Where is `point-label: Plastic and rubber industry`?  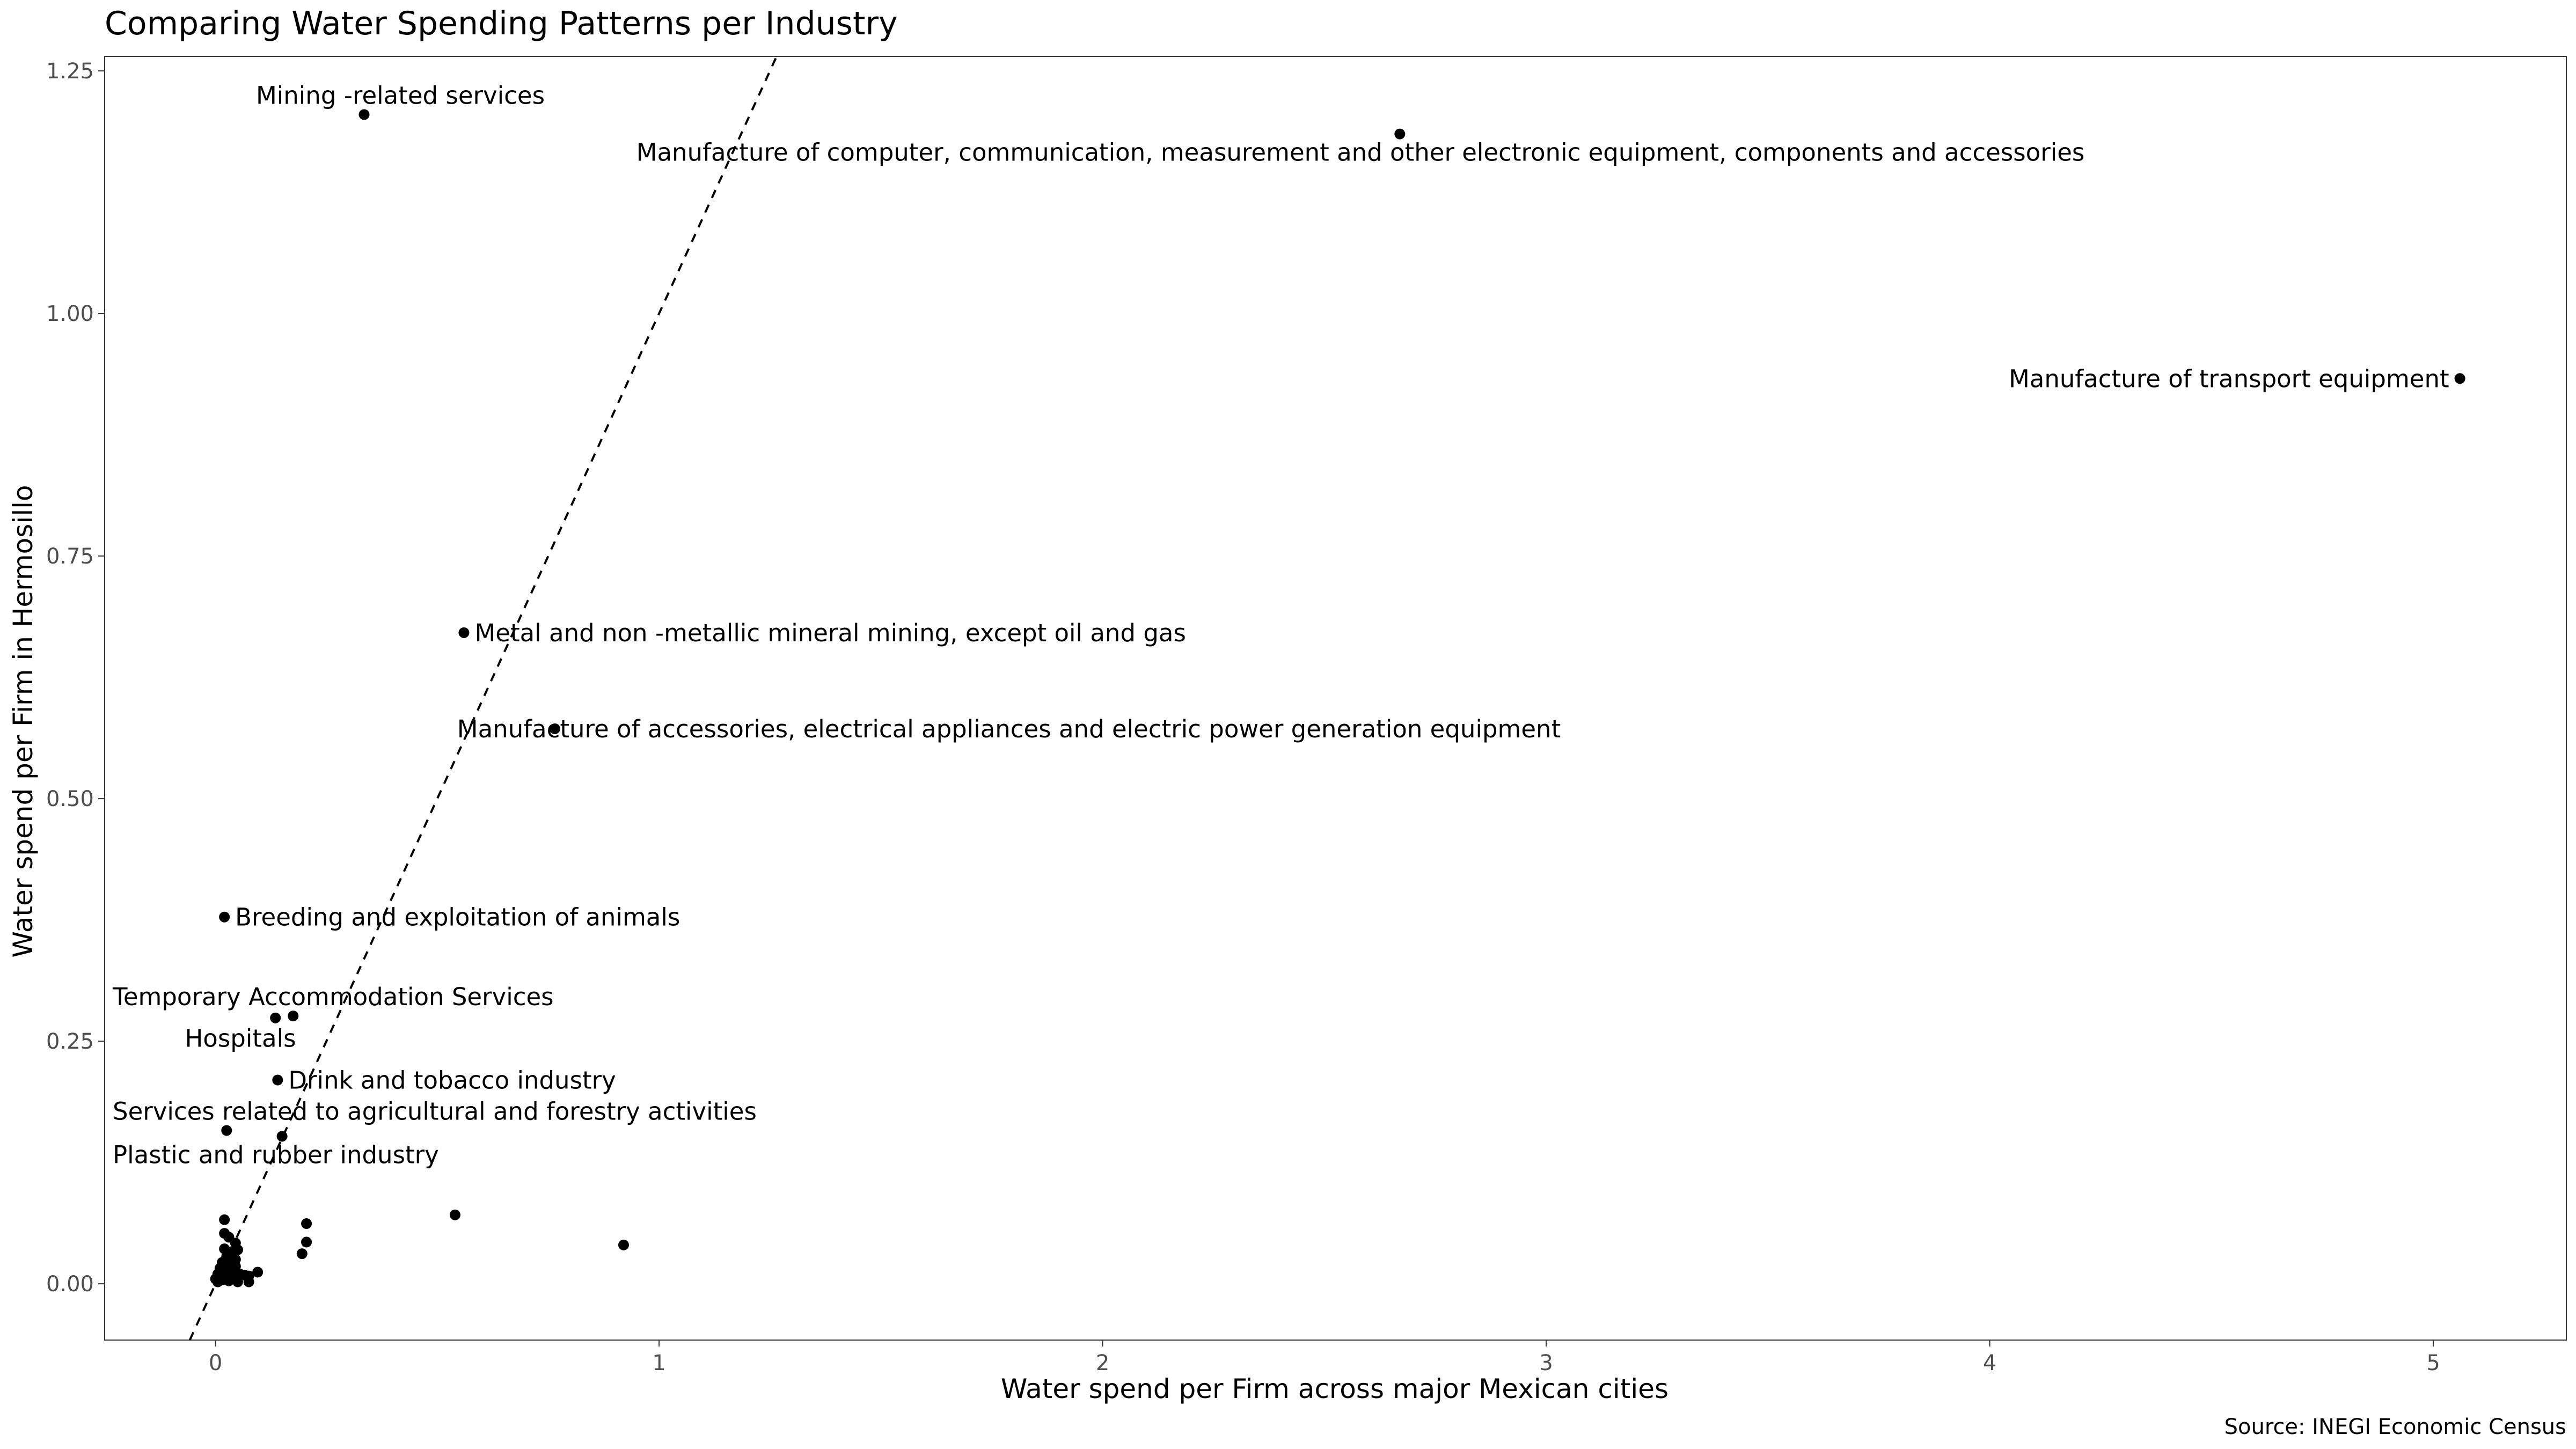
point-label: Plastic and rubber industry is located at coordinates (276, 1154).